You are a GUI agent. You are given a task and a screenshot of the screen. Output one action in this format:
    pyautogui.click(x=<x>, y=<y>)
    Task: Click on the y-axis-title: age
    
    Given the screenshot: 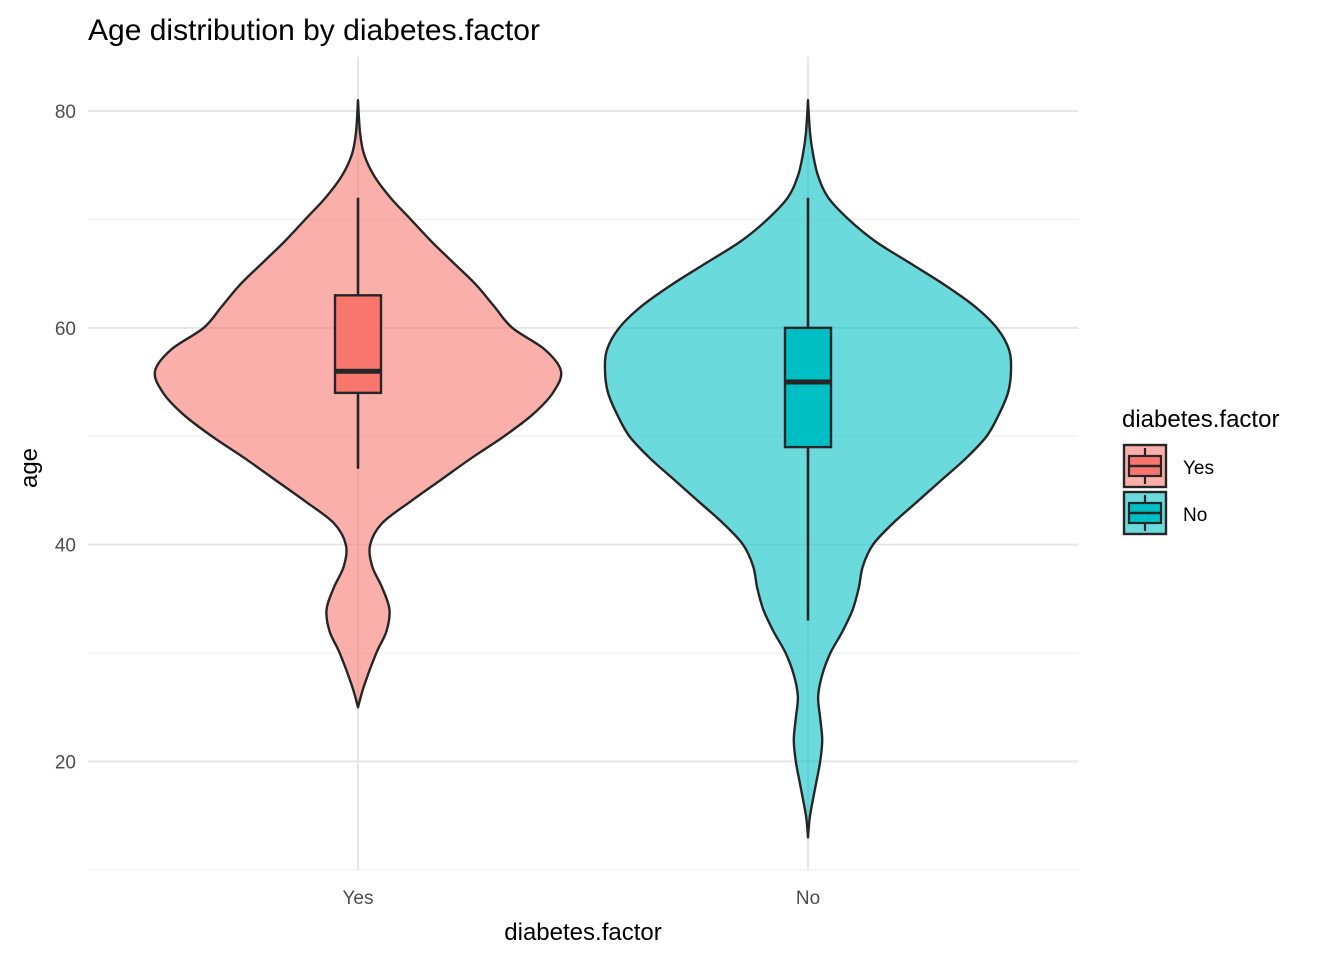 What is the action you would take?
    pyautogui.click(x=29, y=468)
    